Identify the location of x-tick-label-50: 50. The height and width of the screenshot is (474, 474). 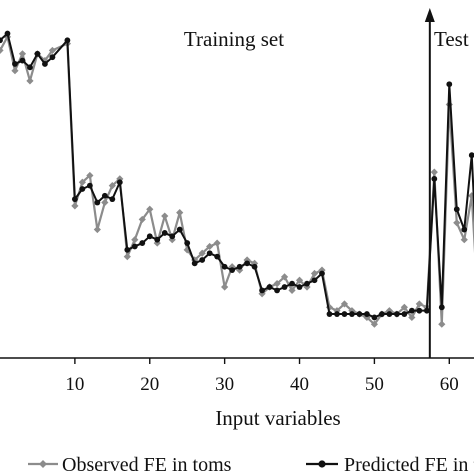
(374, 384).